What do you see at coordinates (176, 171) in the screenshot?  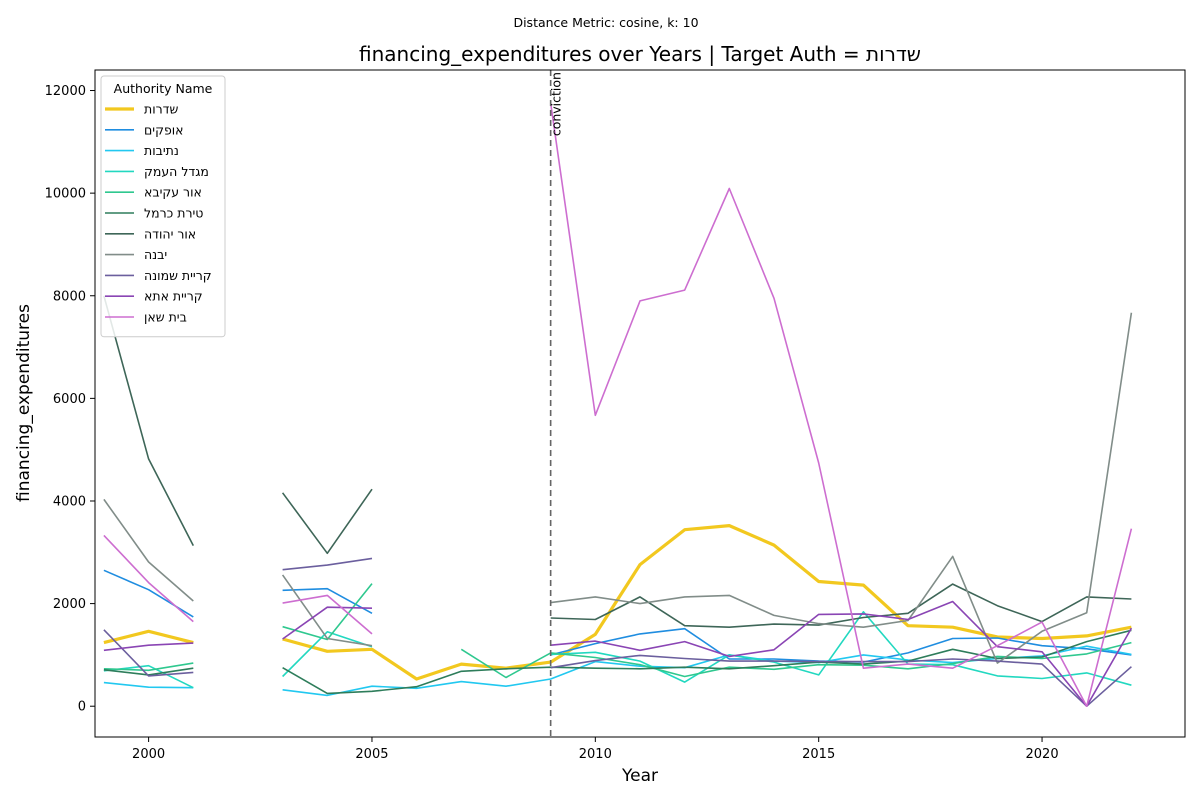 I see `legend-entry: מגדל העמק` at bounding box center [176, 171].